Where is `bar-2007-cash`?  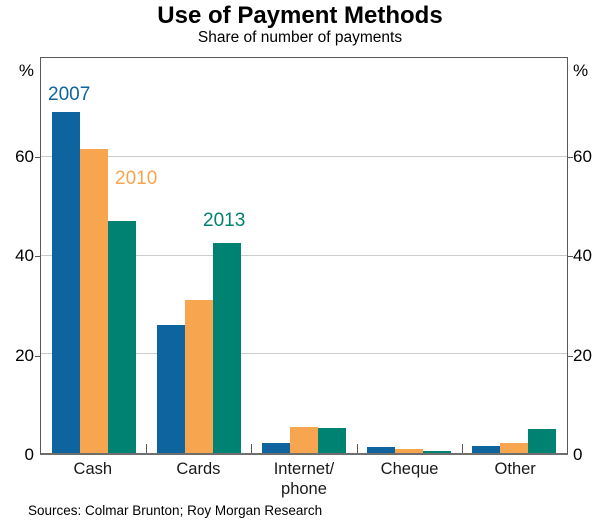 bar-2007-cash is located at coordinates (65, 282).